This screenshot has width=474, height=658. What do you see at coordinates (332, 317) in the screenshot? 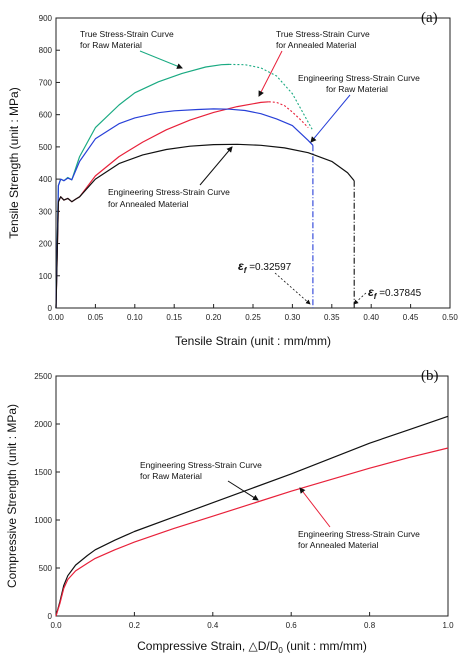
I see `x-tick-label: 0.35` at bounding box center [332, 317].